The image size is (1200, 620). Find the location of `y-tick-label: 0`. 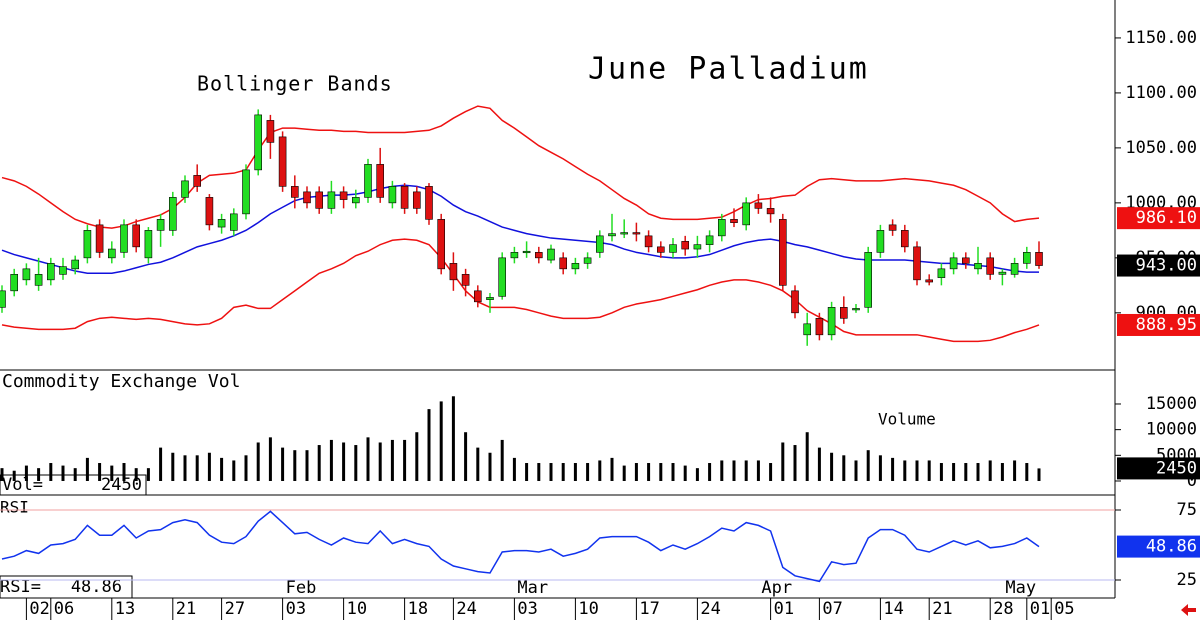

y-tick-label: 0 is located at coordinates (1192, 481).